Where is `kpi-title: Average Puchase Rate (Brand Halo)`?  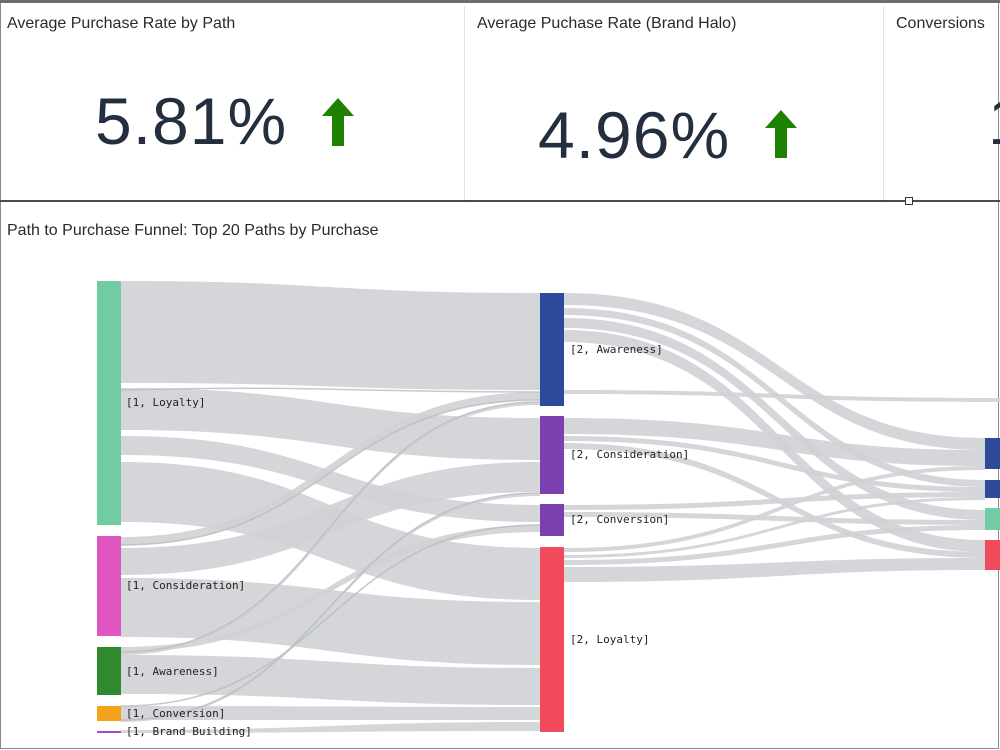
kpi-title: Average Puchase Rate (Brand Halo) is located at coordinates (607, 23).